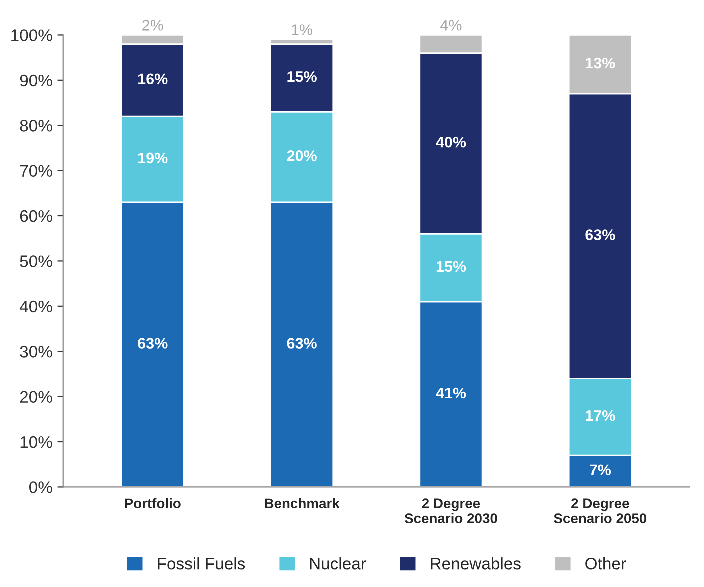 The image size is (704, 587). I want to click on data-label: 1%, so click(302, 30).